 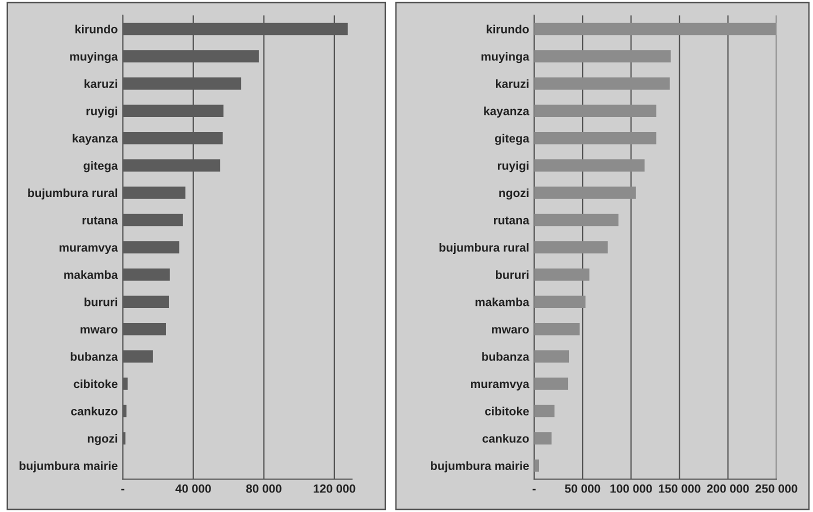 What do you see at coordinates (193, 488) in the screenshot?
I see `x-tick-label: 40 000` at bounding box center [193, 488].